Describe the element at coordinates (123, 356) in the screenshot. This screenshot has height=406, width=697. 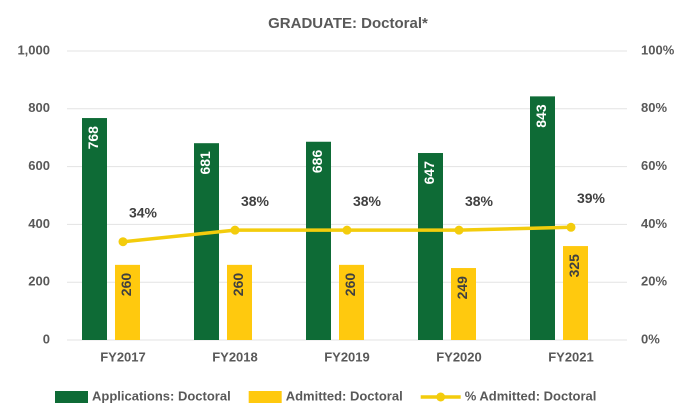
I see `x-tick-label: FY2017` at that location.